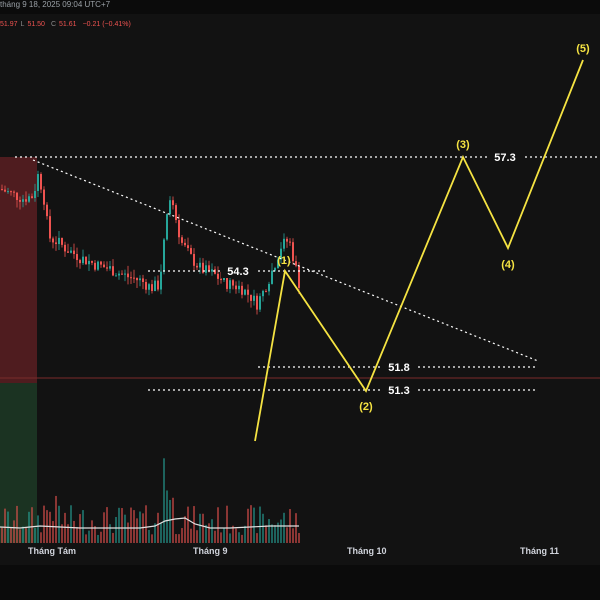 Image resolution: width=600 pixels, height=600 pixels. I want to click on x-axis-label-thang-9: Tháng 9, so click(210, 551).